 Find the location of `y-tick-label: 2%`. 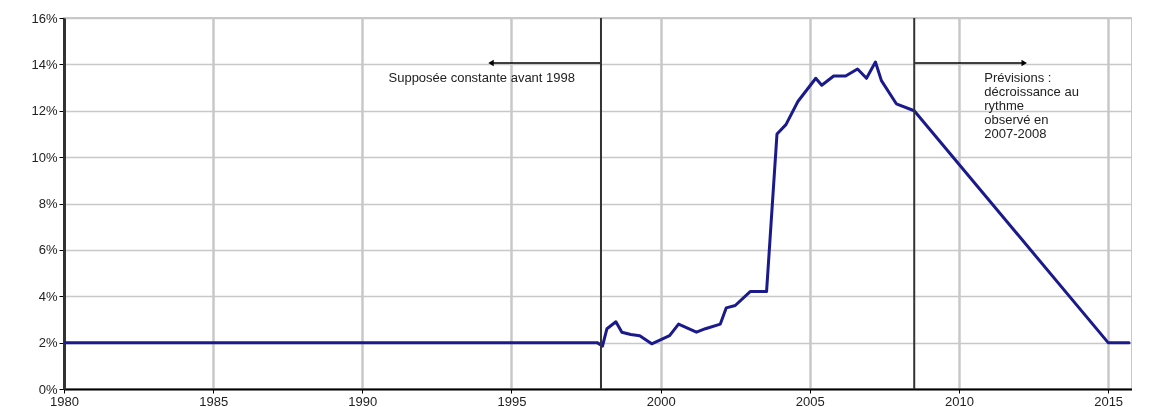

y-tick-label: 2% is located at coordinates (48, 343).